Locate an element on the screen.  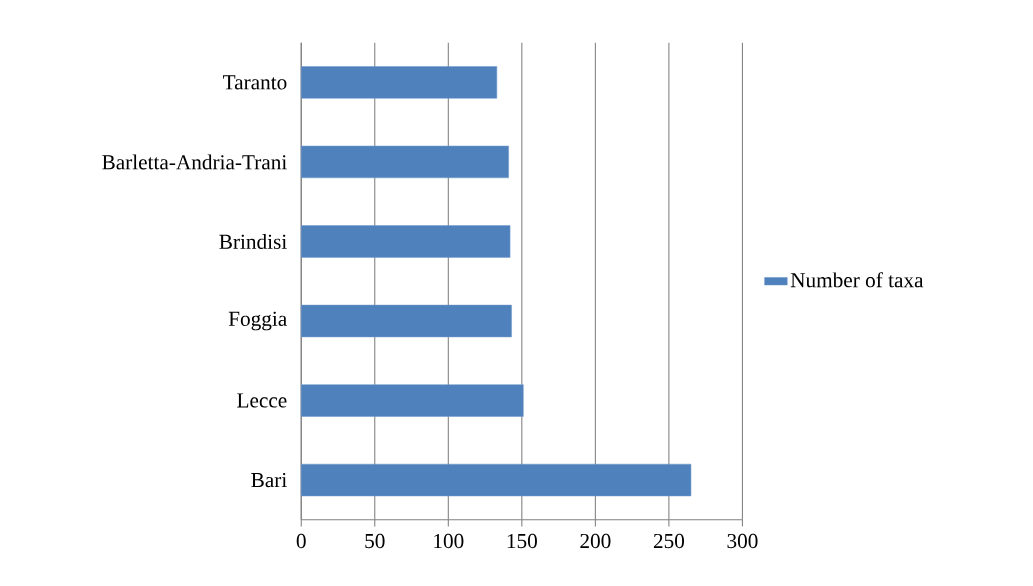
y-tick-label: Bari is located at coordinates (269, 479).